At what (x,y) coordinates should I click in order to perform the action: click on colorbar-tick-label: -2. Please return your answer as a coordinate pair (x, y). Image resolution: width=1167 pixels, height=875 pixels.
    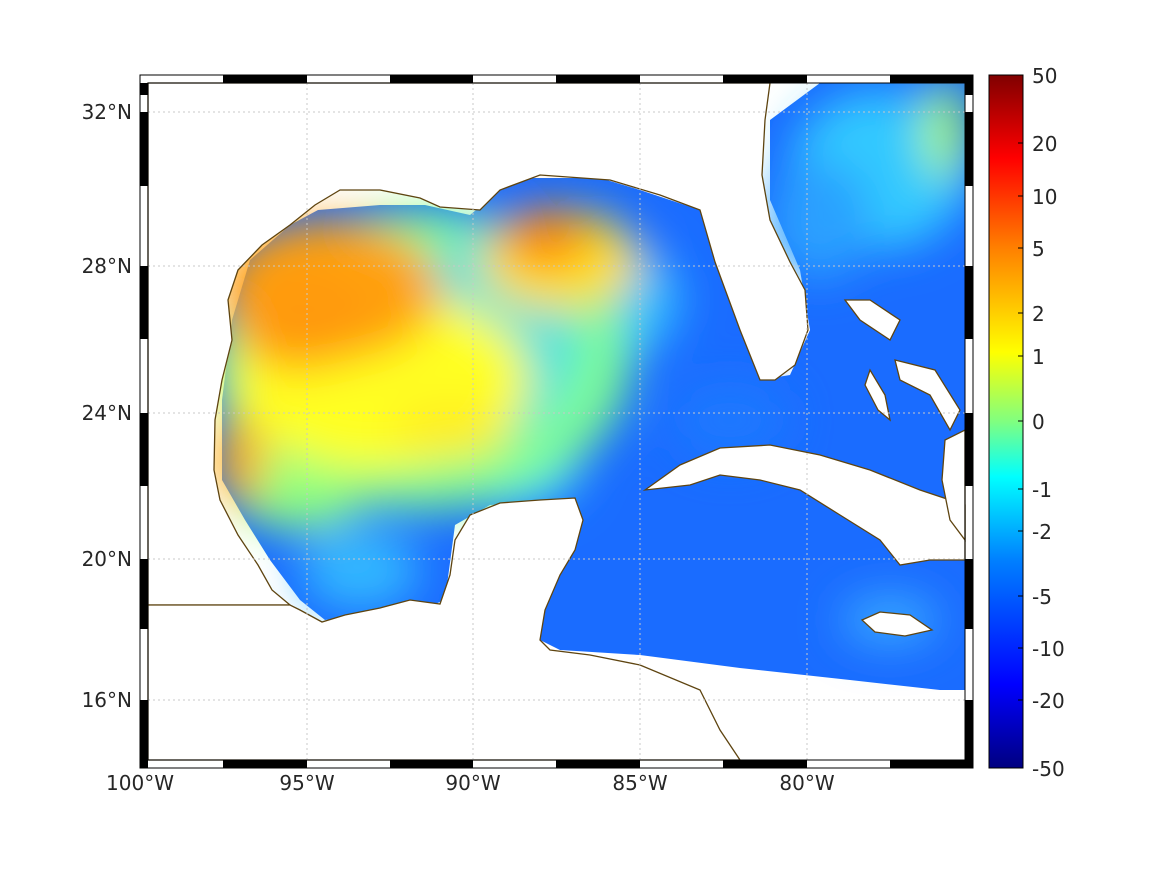
    Looking at the image, I should click on (1042, 532).